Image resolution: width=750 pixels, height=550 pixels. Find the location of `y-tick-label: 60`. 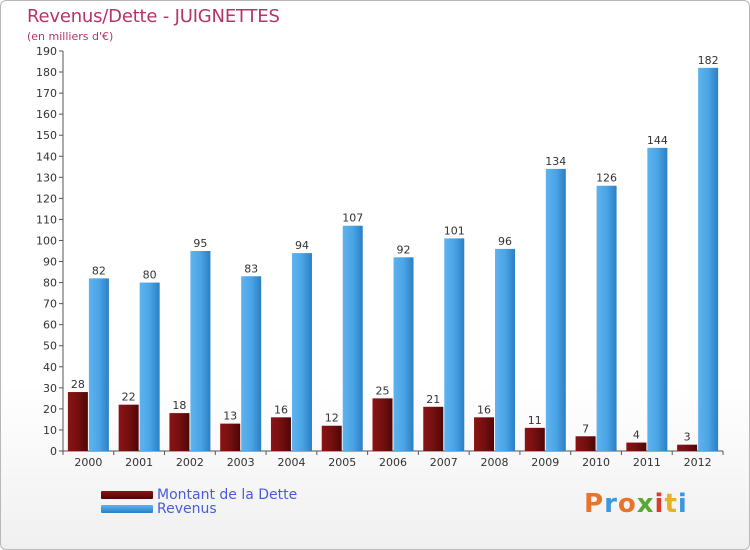

y-tick-label: 60 is located at coordinates (50, 325).